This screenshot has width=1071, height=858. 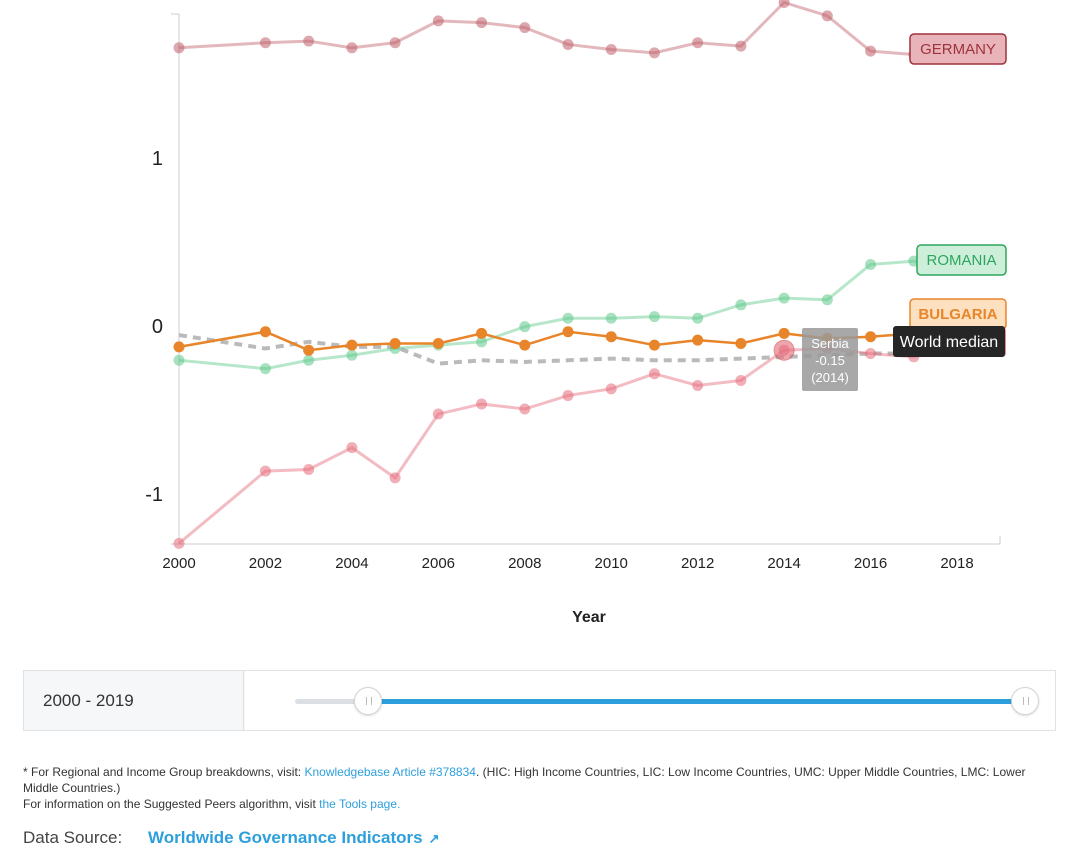 I want to click on year-range-label: 2000 - 2019, so click(x=134, y=700).